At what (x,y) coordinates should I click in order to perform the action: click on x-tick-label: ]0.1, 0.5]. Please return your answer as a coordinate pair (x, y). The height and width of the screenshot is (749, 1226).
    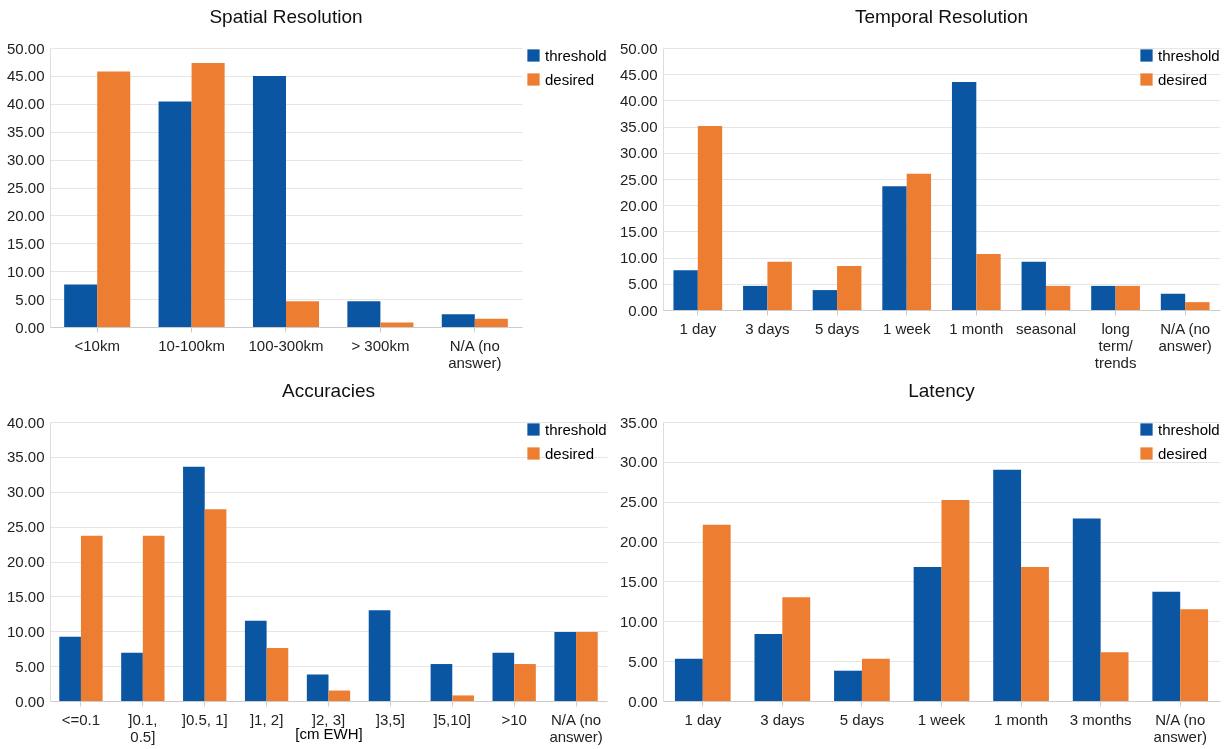
    Looking at the image, I should click on (143, 727).